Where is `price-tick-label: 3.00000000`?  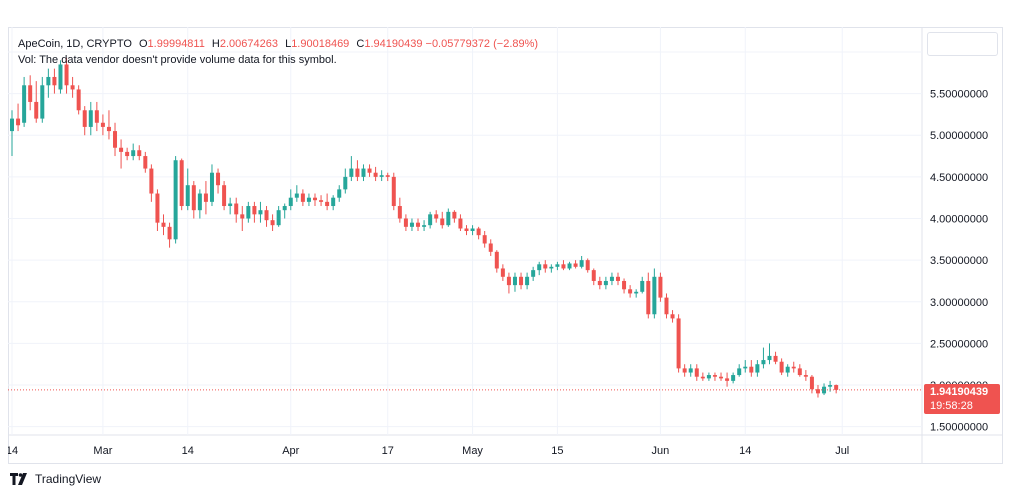
price-tick-label: 3.00000000 is located at coordinates (959, 303).